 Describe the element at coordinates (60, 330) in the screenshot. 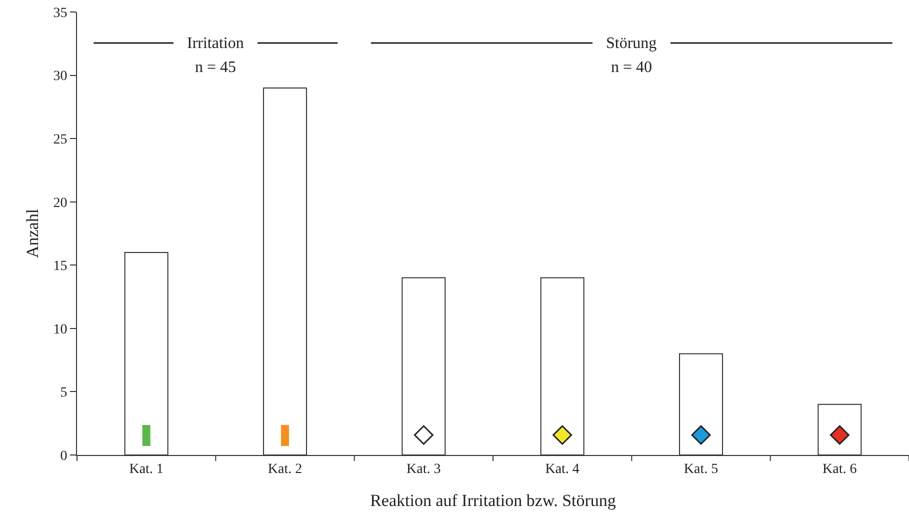

I see `y-tick-label: 10` at that location.